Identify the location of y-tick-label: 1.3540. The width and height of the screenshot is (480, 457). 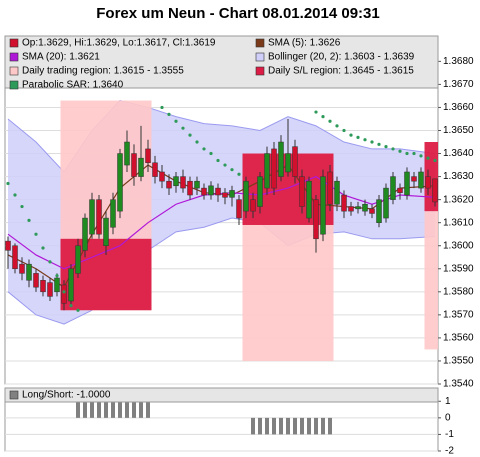
(458, 384).